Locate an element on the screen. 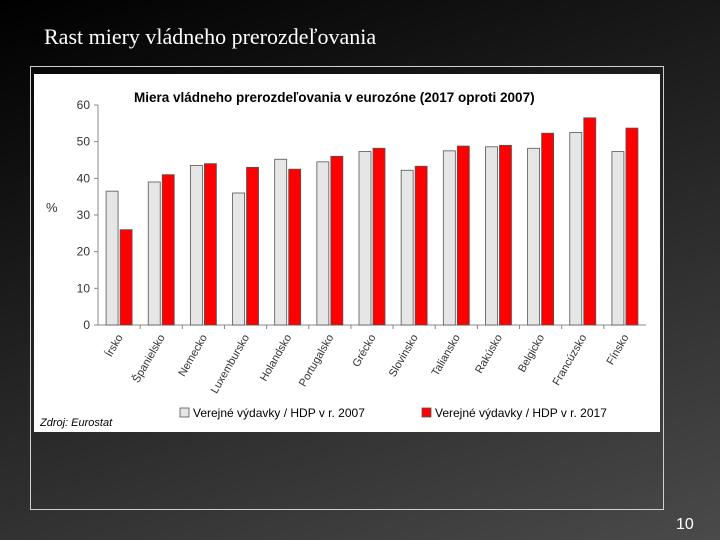  y-tick-label: 10 is located at coordinates (84, 288).